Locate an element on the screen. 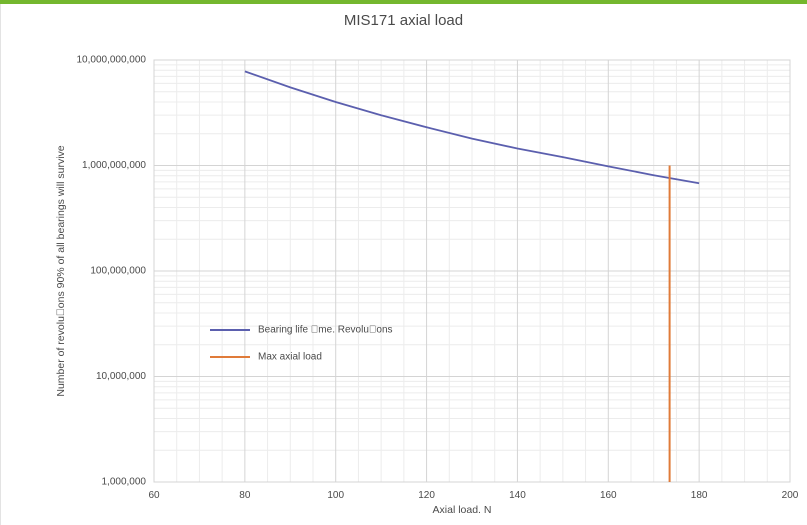 The width and height of the screenshot is (807, 525). y-tick-label: 10,000,000 is located at coordinates (121, 376).